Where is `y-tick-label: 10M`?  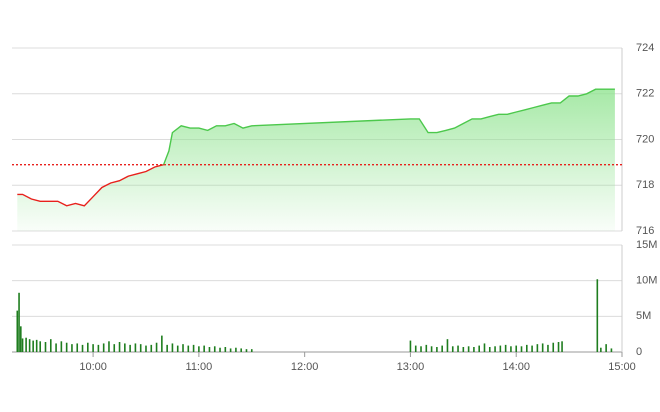
y-tick-label: 10M is located at coordinates (646, 281).